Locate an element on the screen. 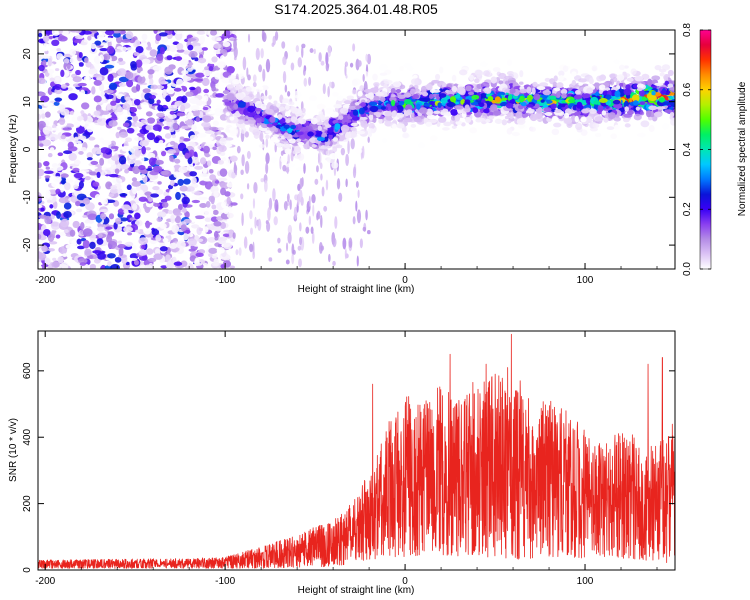 This screenshot has height=600, width=750. colorbar-tick-label: 0.0 is located at coordinates (687, 269).